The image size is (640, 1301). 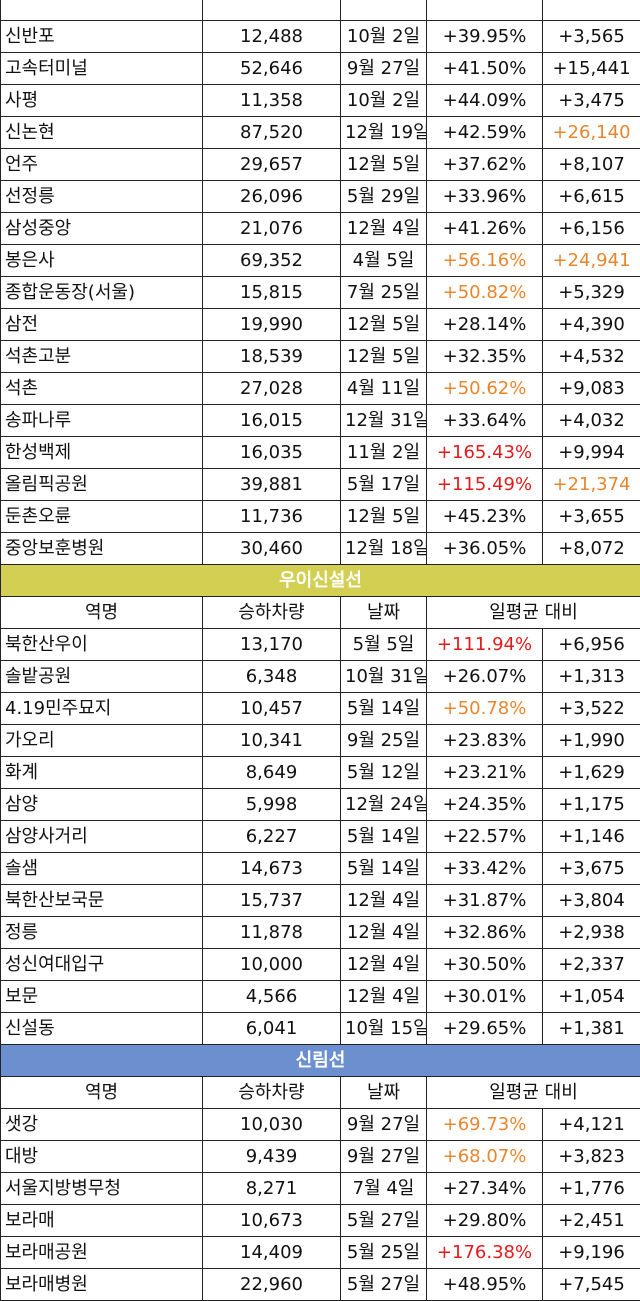 What do you see at coordinates (102, 613) in the screenshot?
I see `column-header-name: 역명` at bounding box center [102, 613].